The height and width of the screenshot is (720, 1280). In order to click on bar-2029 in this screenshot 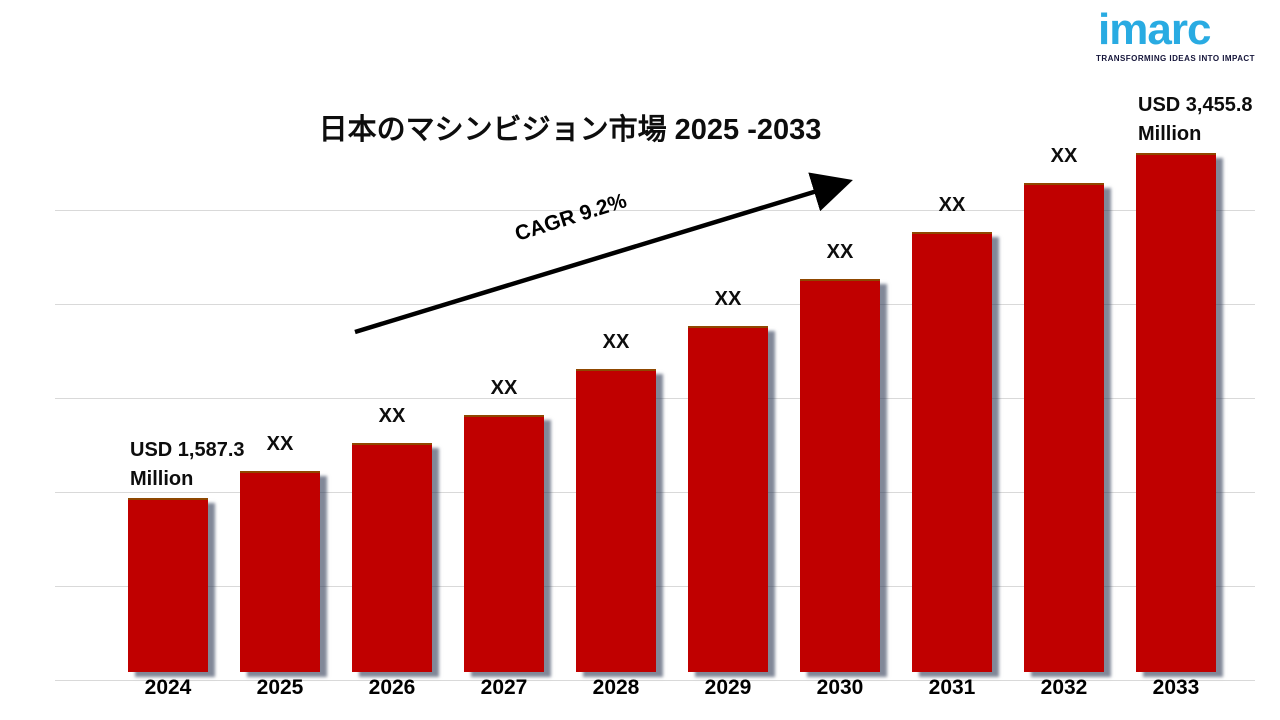, I will do `click(728, 499)`.